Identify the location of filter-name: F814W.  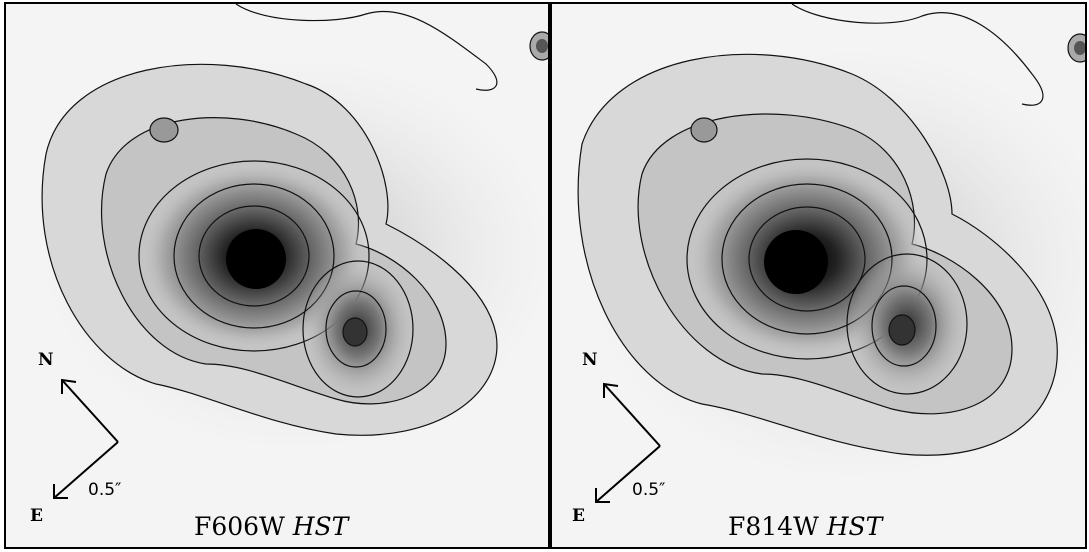
(773, 526).